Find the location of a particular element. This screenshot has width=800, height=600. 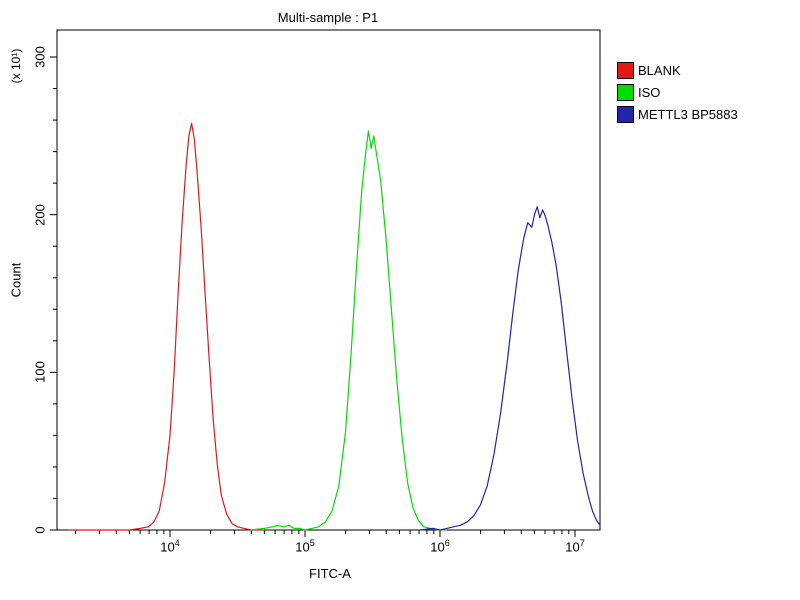

legend-item-iso: ISO is located at coordinates (677, 92).